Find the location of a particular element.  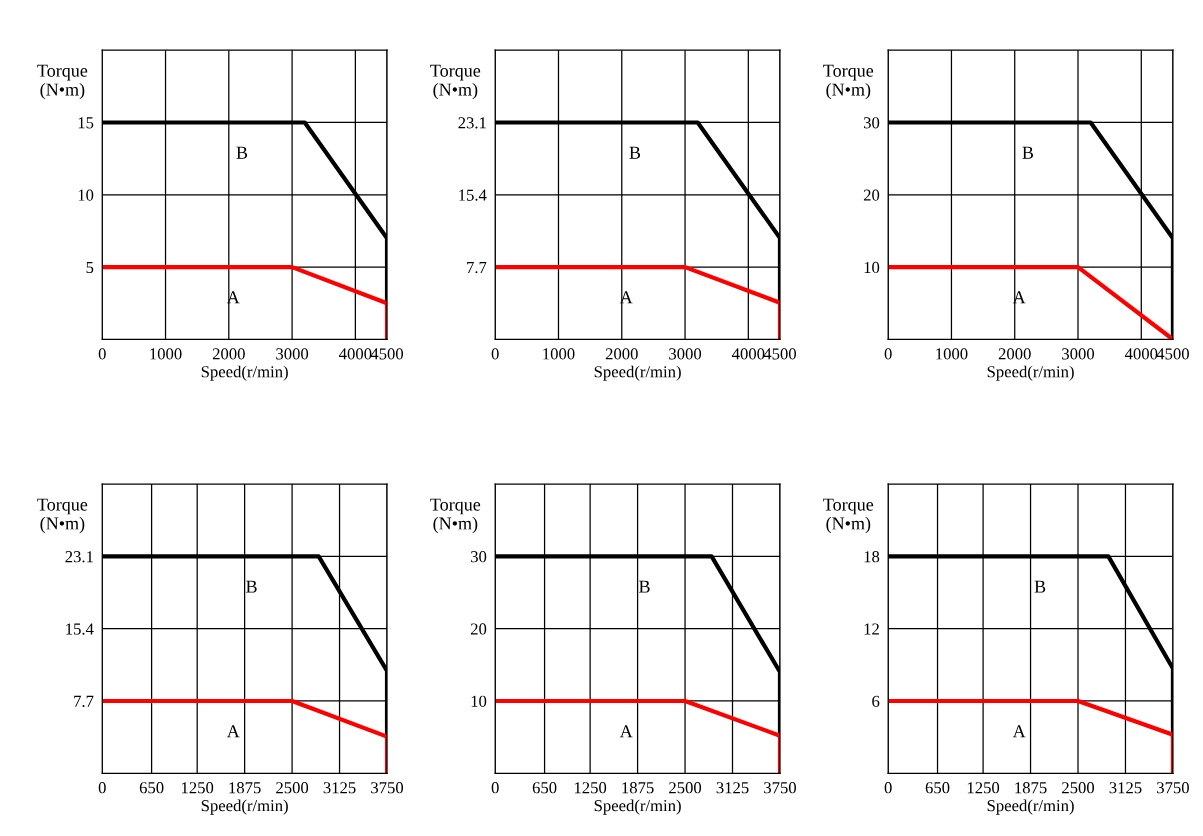

y-tick-label: 15 is located at coordinates (86, 123).